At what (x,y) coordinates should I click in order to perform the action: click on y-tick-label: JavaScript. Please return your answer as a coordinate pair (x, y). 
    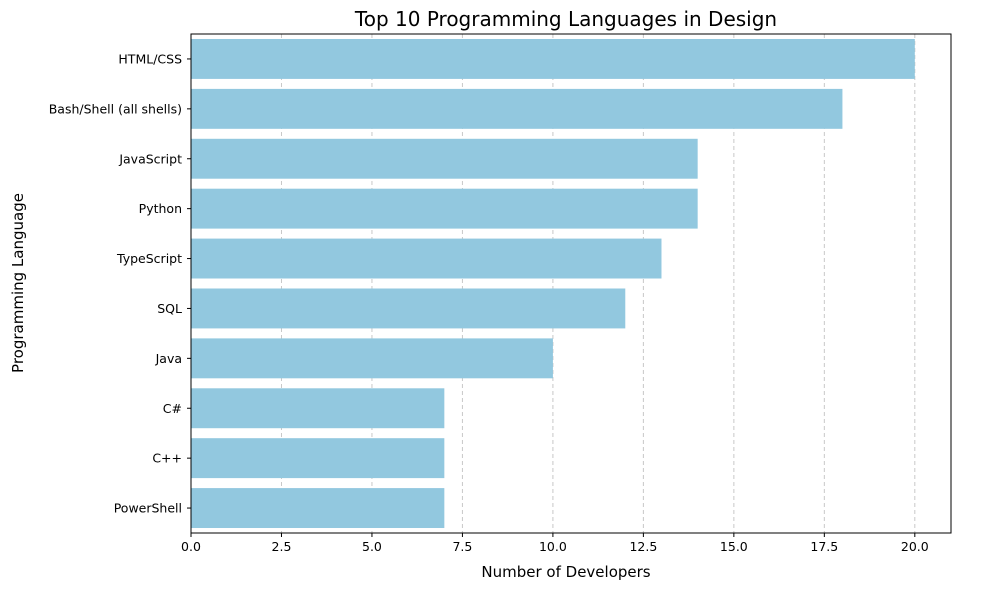
    Looking at the image, I should click on (150, 158).